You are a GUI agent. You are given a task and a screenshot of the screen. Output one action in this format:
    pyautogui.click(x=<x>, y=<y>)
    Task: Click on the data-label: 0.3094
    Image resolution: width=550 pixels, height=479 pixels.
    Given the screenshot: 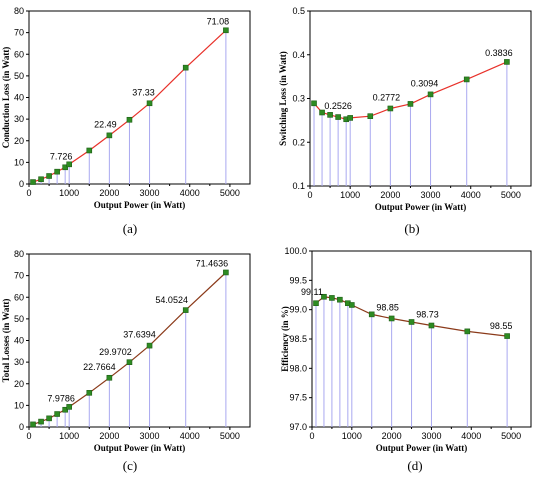 What is the action you would take?
    pyautogui.click(x=425, y=83)
    